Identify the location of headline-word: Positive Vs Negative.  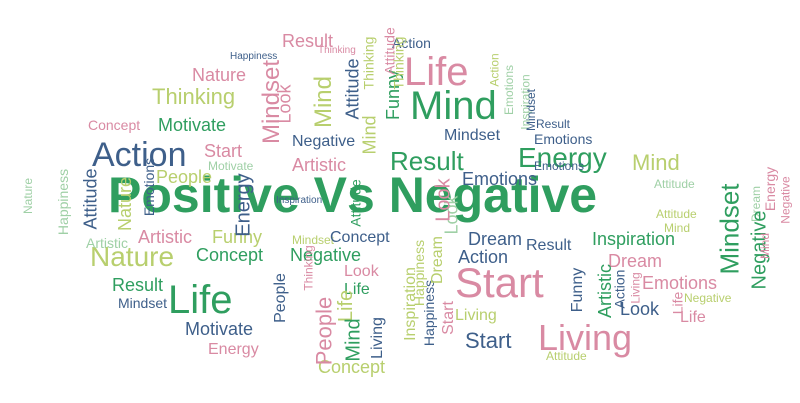
(353, 195).